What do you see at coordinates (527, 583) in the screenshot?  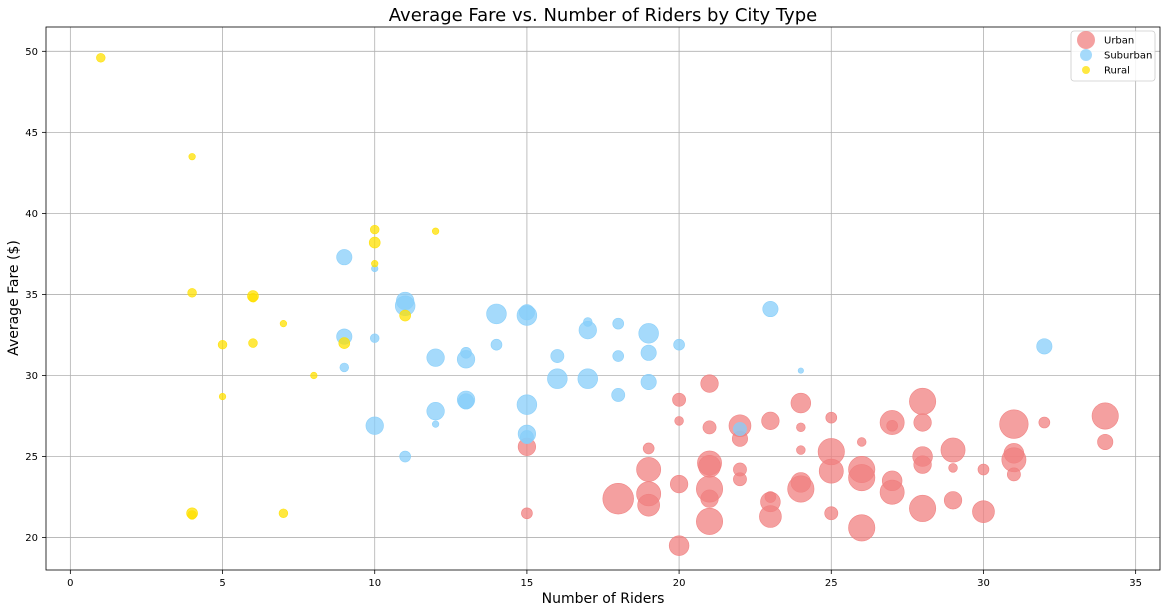 I see `x-tick-label: 15` at bounding box center [527, 583].